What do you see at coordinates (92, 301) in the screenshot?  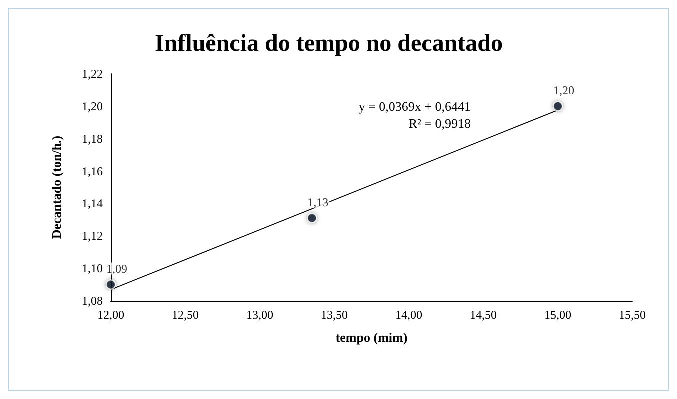 I see `y-tick-label: 1,08` at bounding box center [92, 301].